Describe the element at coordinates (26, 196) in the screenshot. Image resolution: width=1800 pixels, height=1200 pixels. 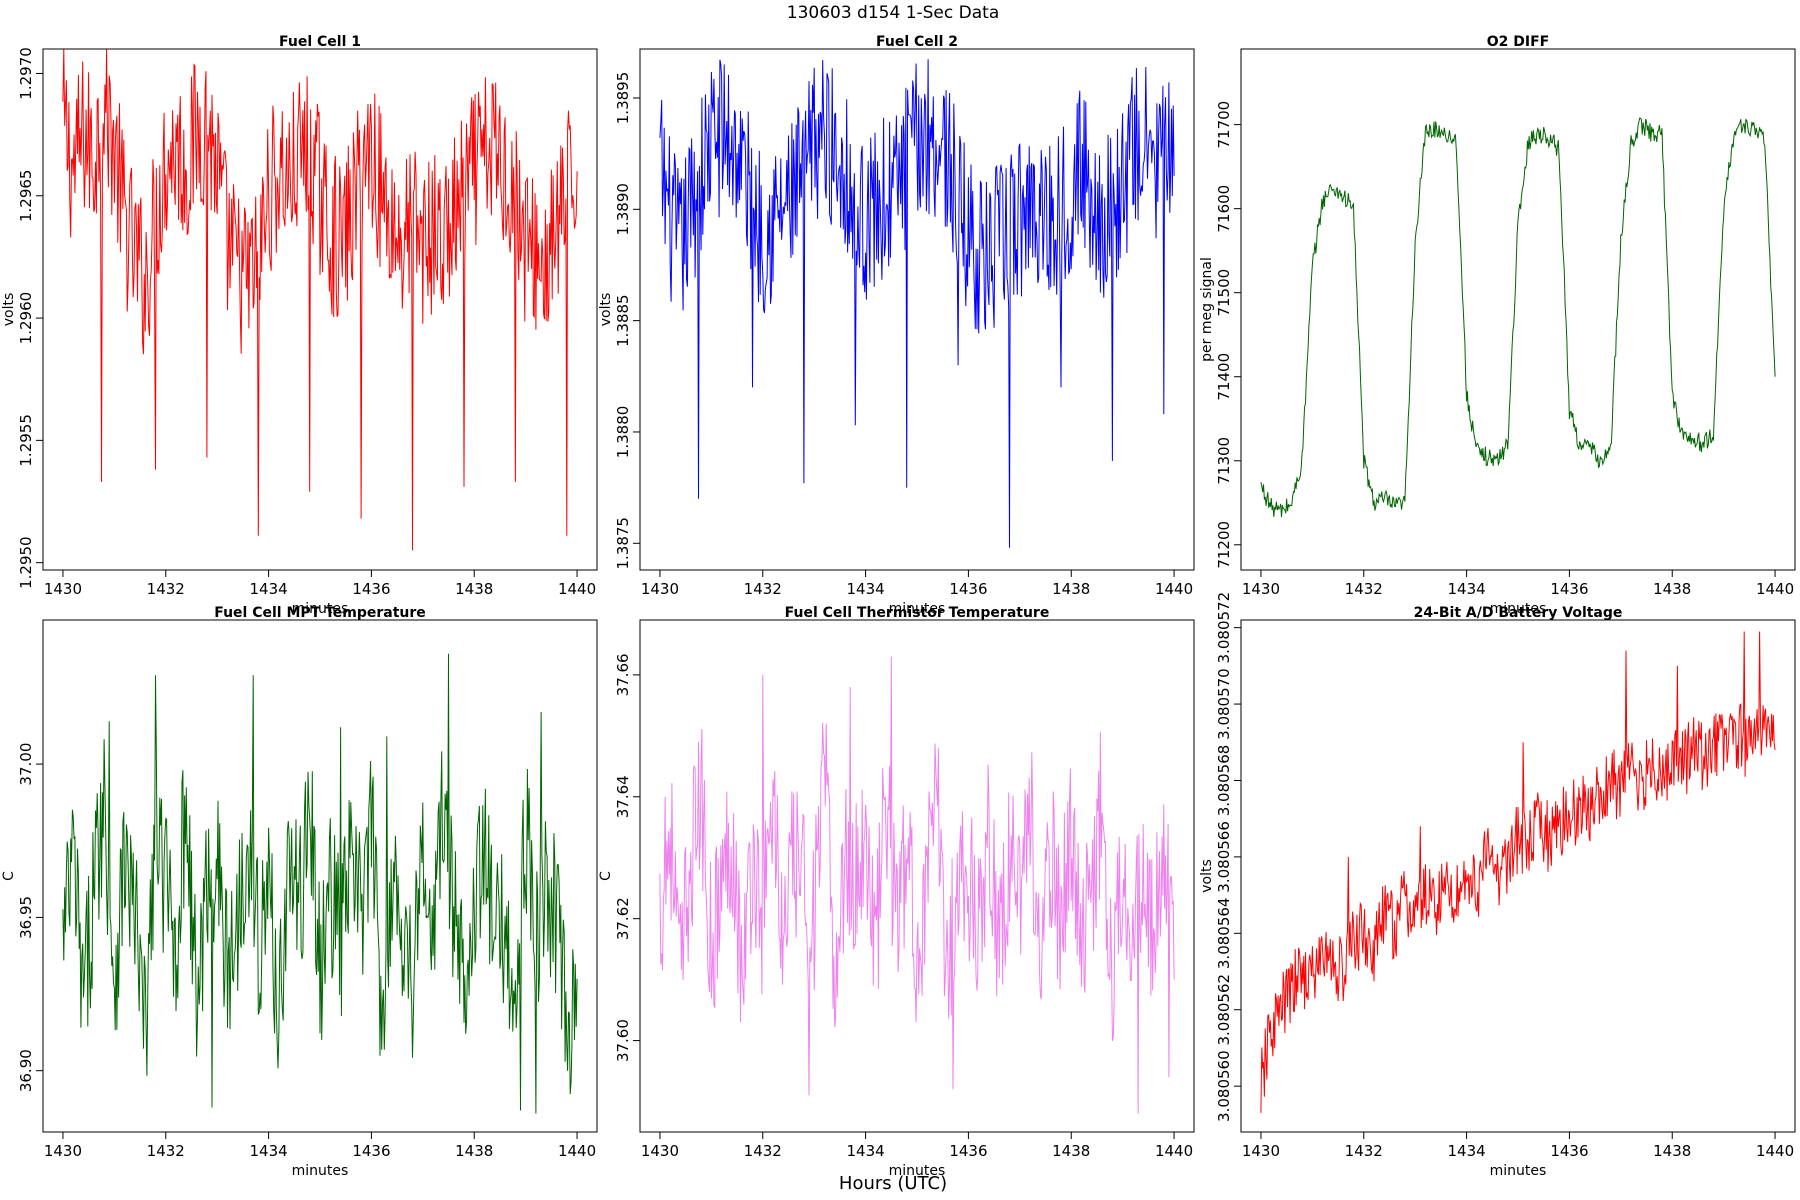
I see `y-tick-label: 1.2965` at that location.